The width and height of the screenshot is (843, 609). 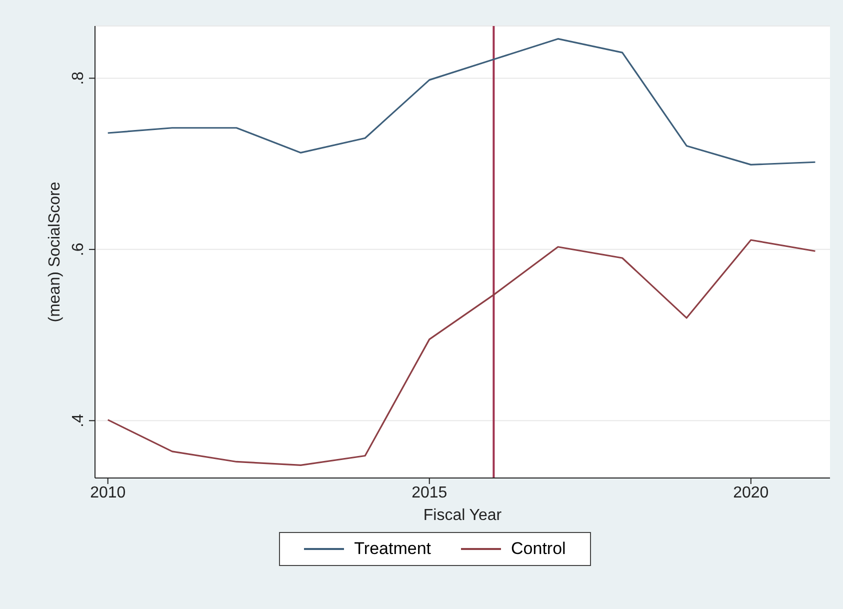 I want to click on x-axis-title: Fiscal Year, so click(x=462, y=515).